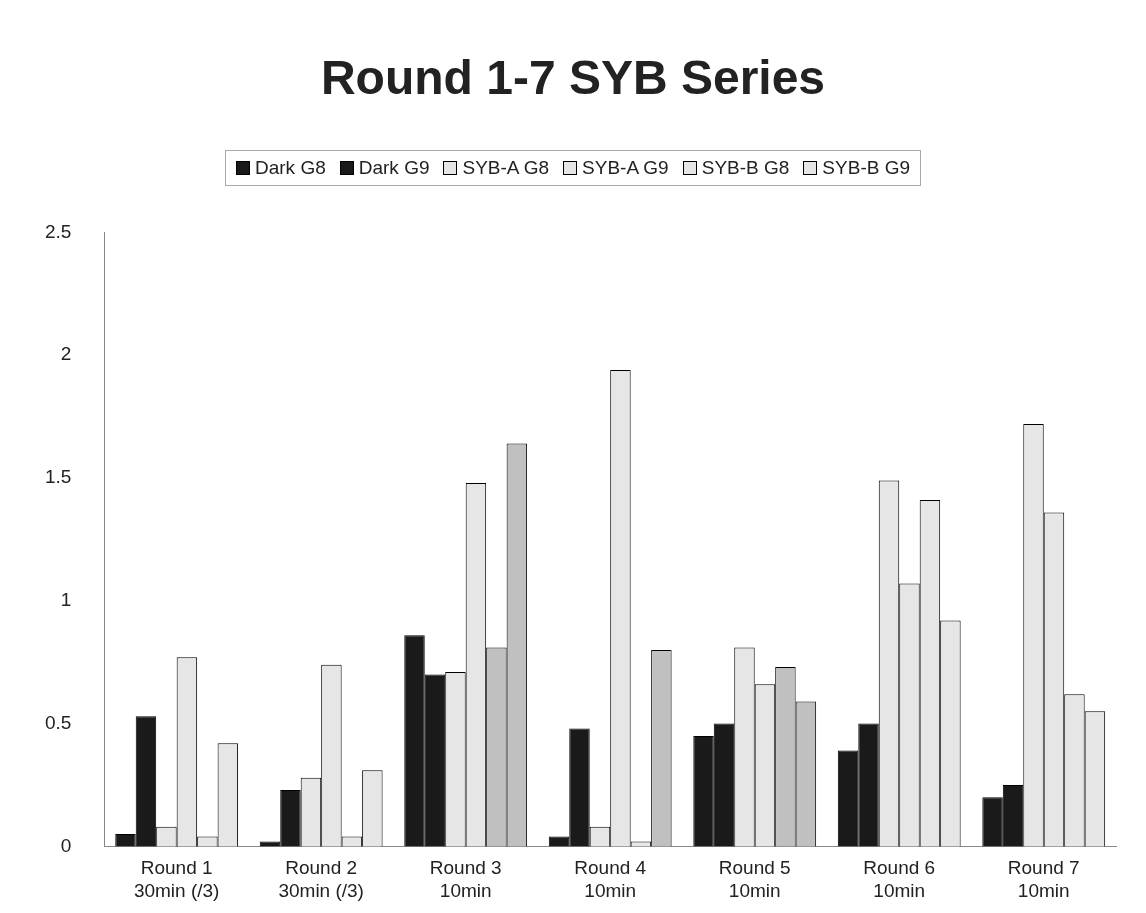  Describe the element at coordinates (290, 168) in the screenshot. I see `legend-label: Dark G8` at that location.